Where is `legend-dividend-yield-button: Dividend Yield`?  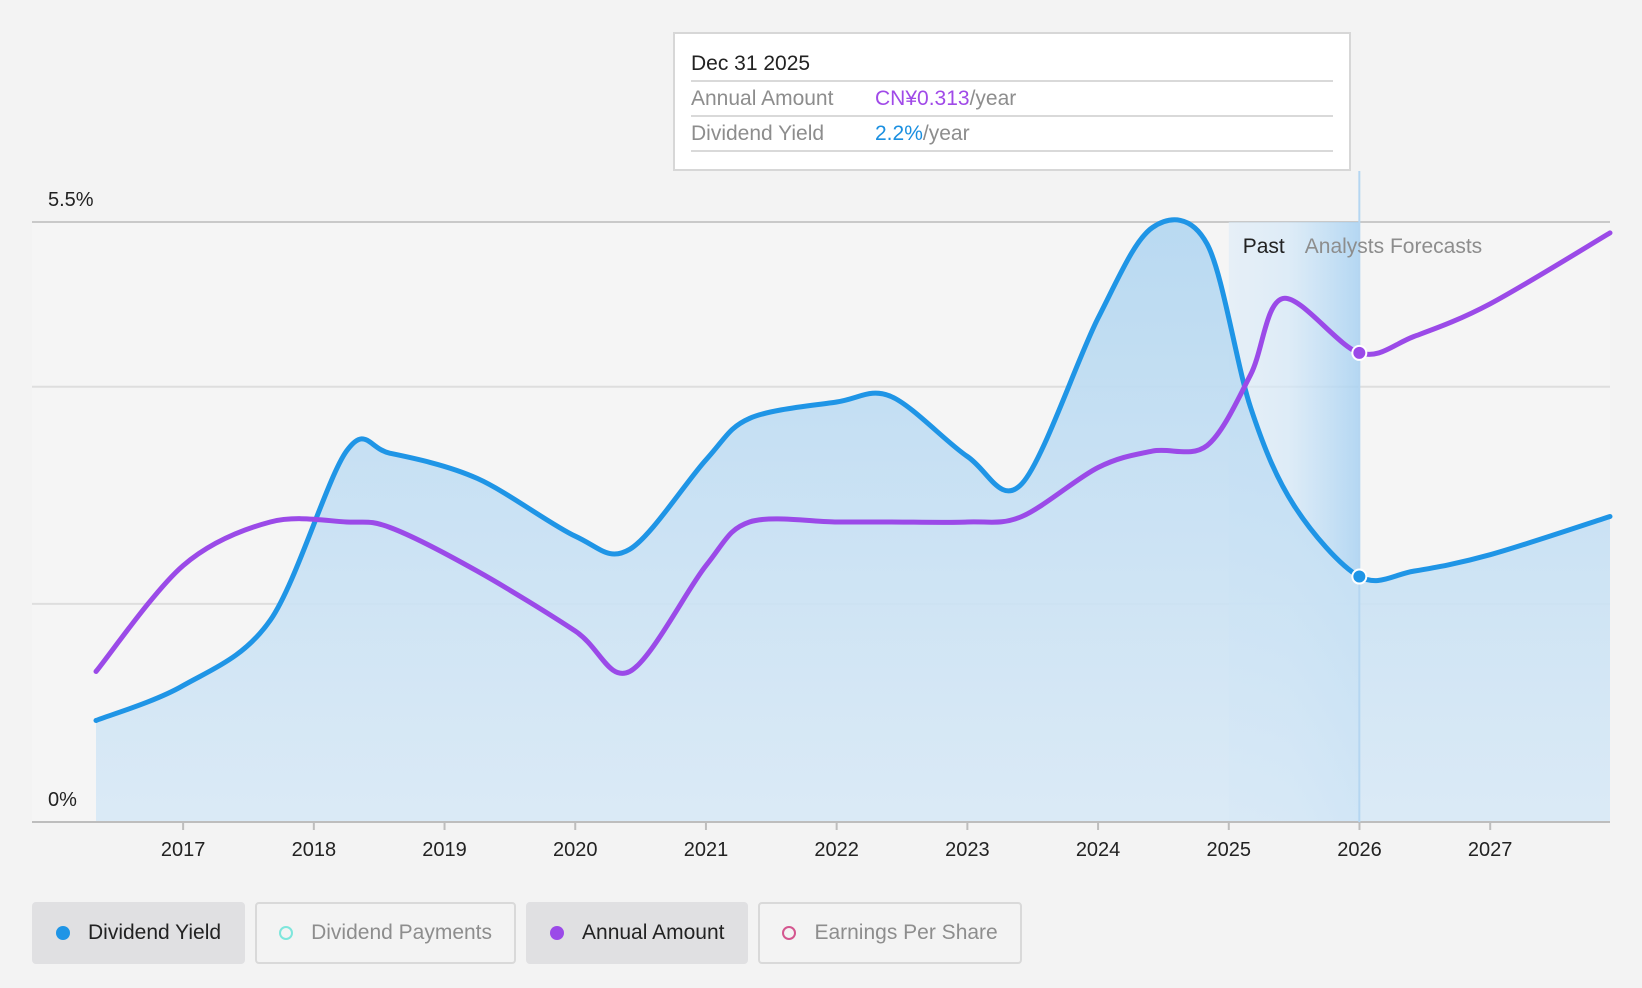
legend-dividend-yield-button: Dividend Yield is located at coordinates (139, 933).